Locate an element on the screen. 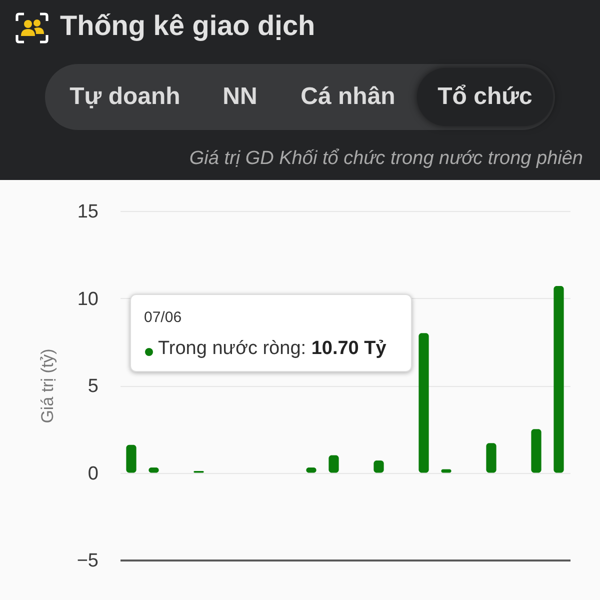  y-tick-label: −5 is located at coordinates (87, 561).